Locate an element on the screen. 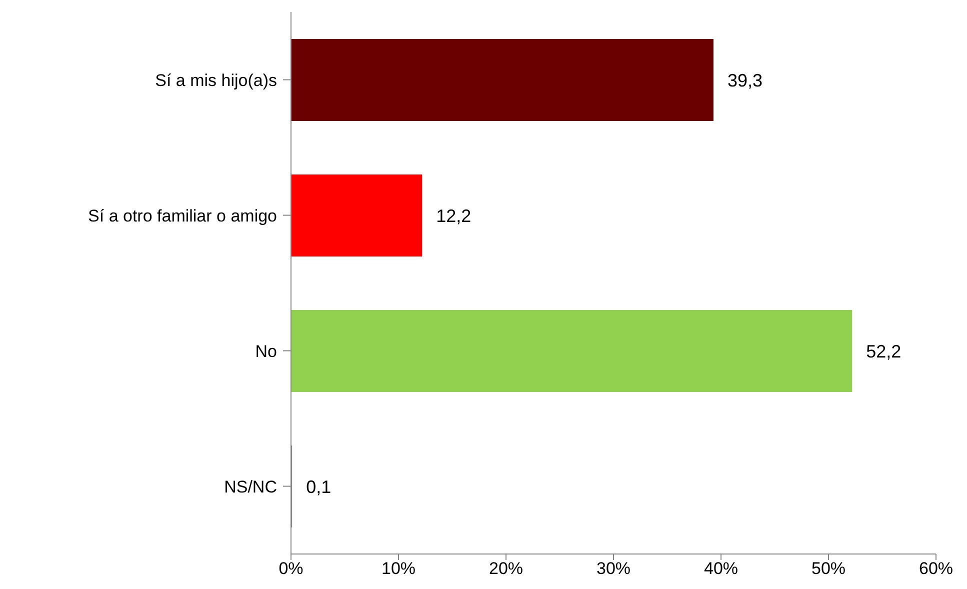  data-label: 12,2 is located at coordinates (454, 216).